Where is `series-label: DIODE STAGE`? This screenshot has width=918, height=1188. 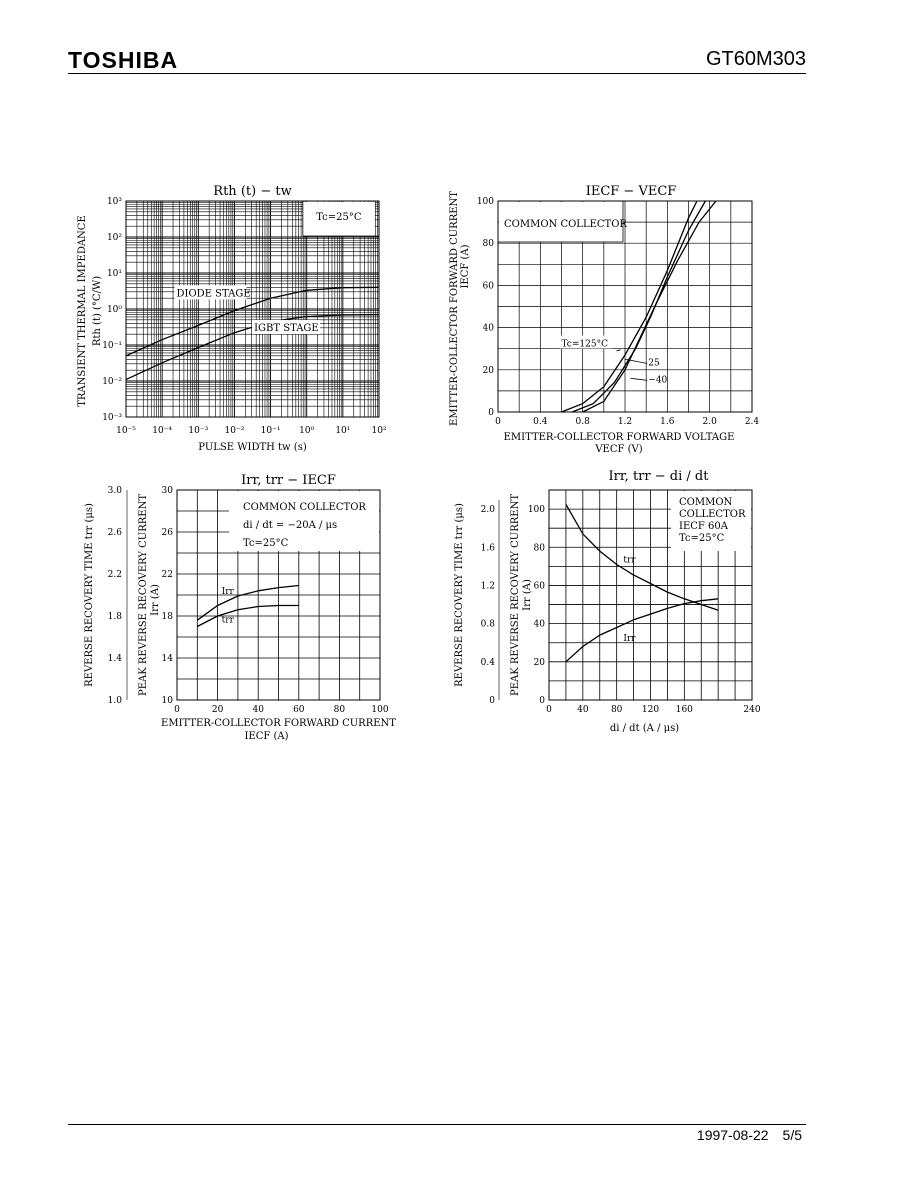
series-label: DIODE STAGE is located at coordinates (214, 293).